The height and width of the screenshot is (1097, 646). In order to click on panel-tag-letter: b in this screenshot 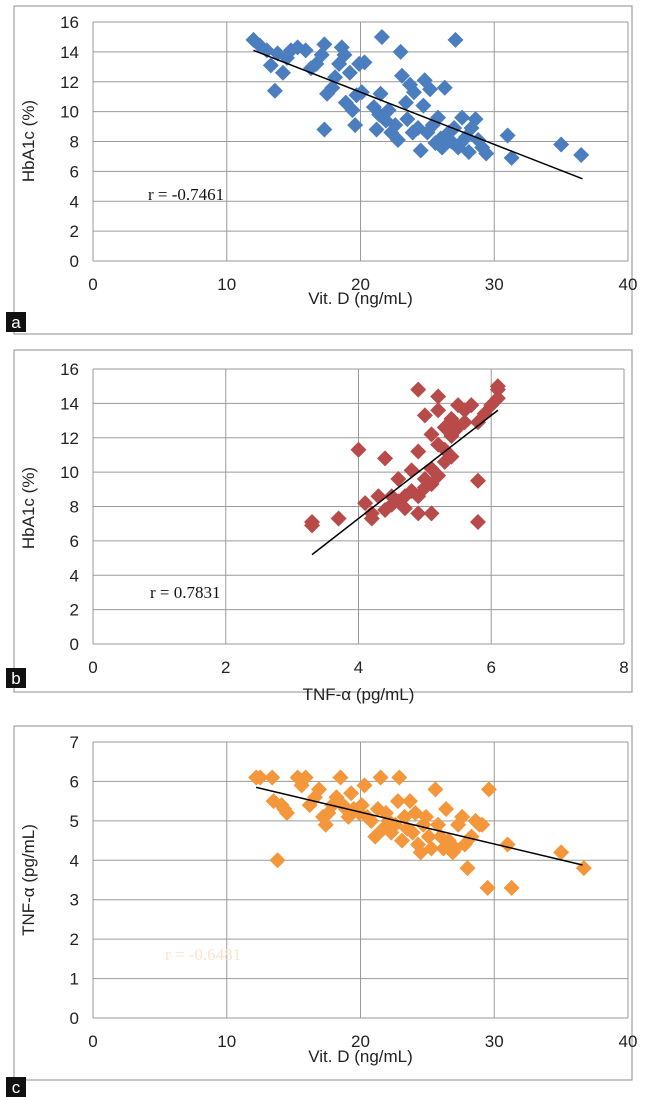, I will do `click(15, 678)`.